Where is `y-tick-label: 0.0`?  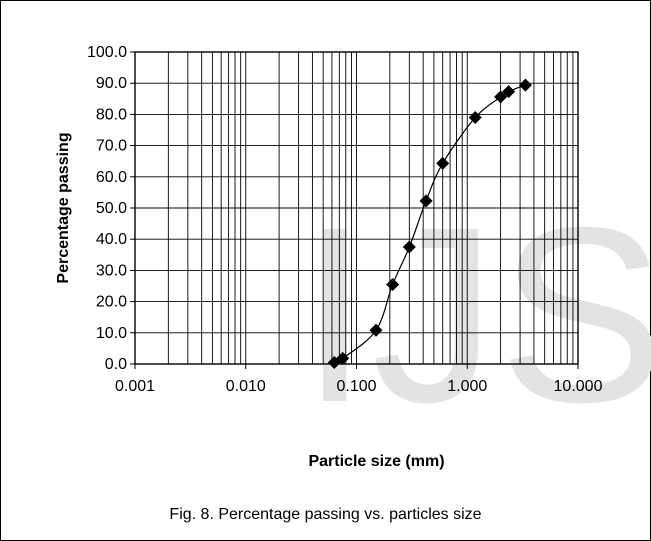
y-tick-label: 0.0 is located at coordinates (116, 364).